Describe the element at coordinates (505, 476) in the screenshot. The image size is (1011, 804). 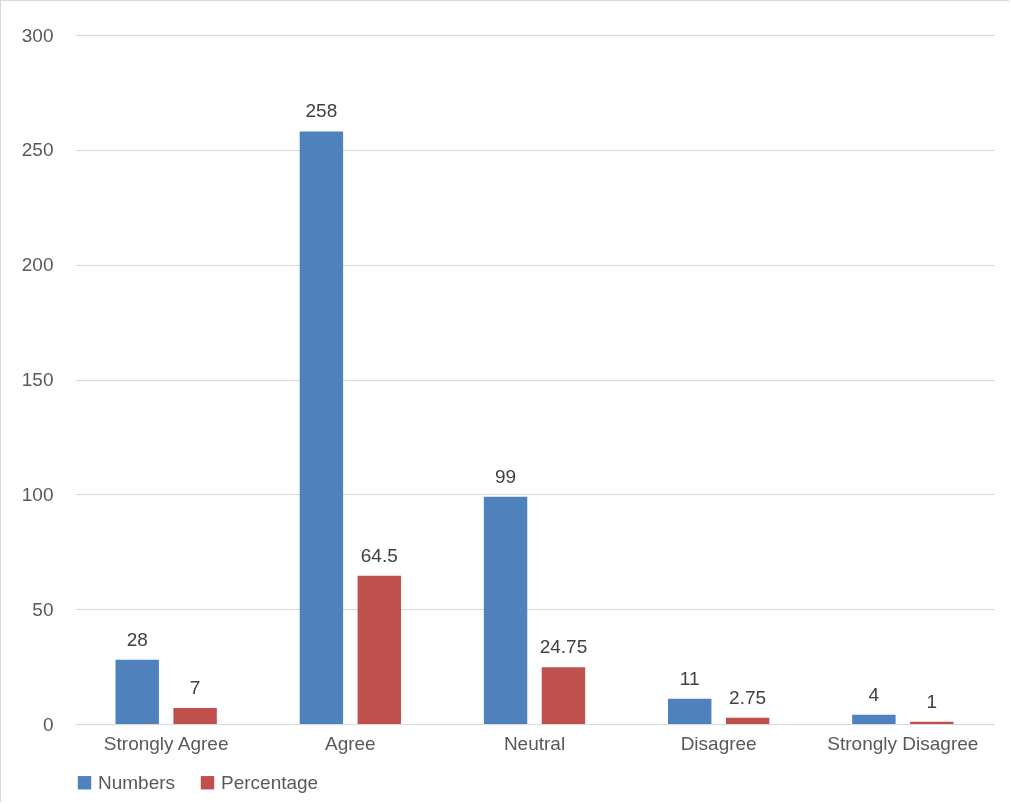
I see `data-label: 99` at that location.